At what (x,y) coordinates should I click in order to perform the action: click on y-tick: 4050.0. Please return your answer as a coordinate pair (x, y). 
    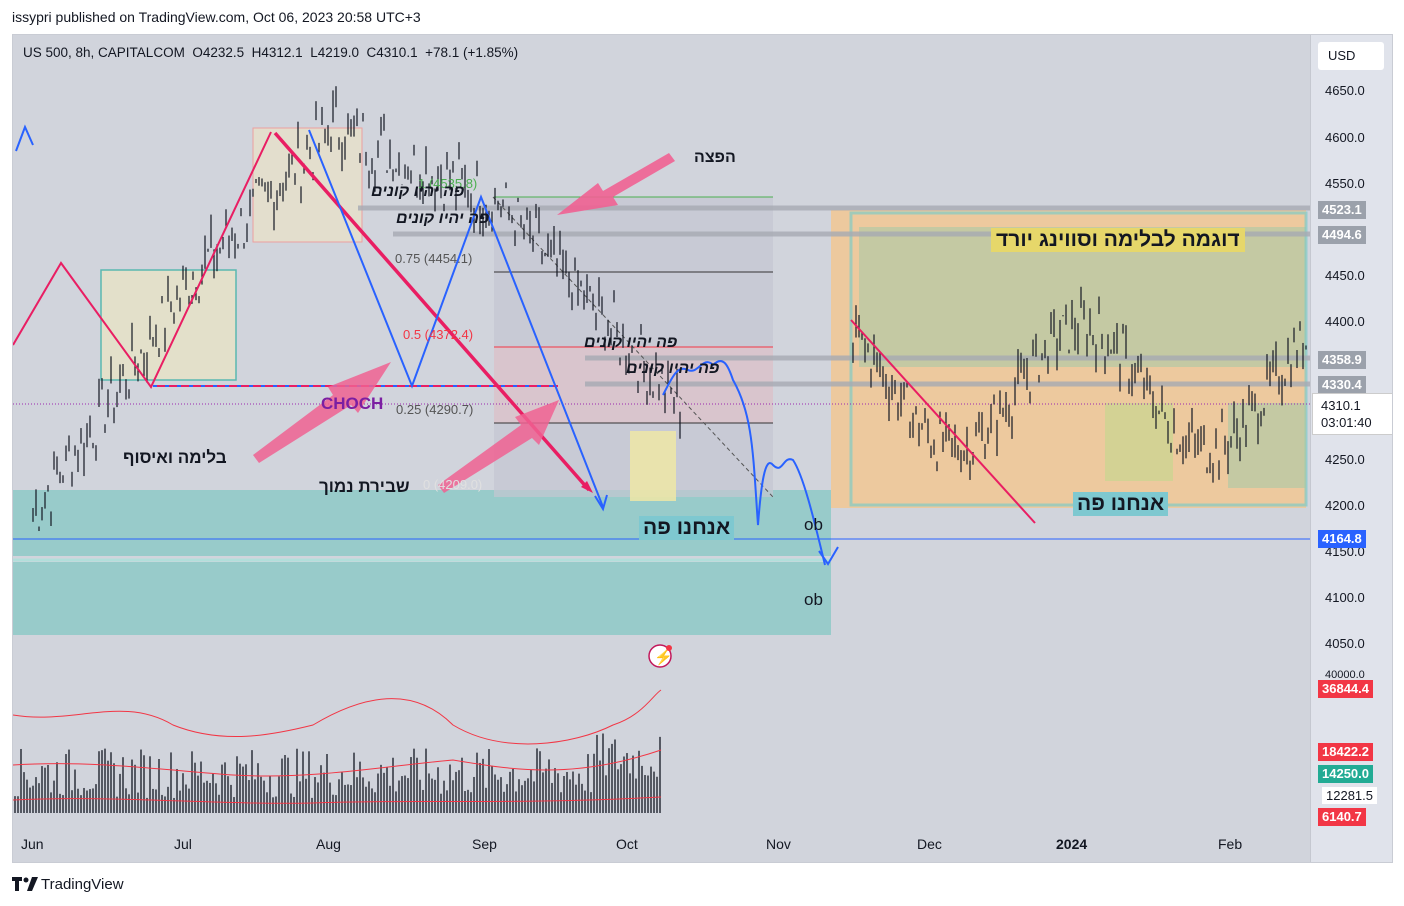
    Looking at the image, I should click on (1345, 643).